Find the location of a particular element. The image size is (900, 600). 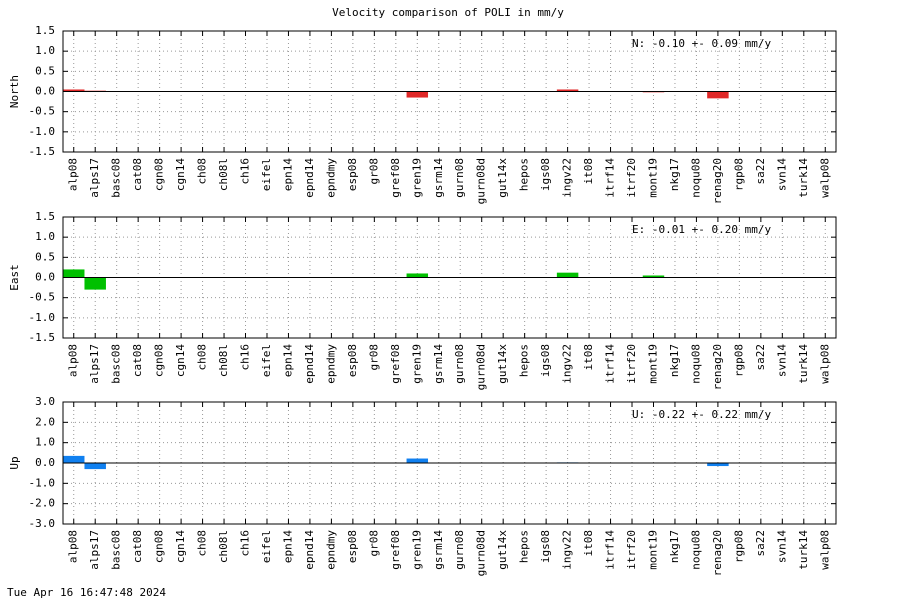

y-tick-label: -1.0 is located at coordinates (42, 131).